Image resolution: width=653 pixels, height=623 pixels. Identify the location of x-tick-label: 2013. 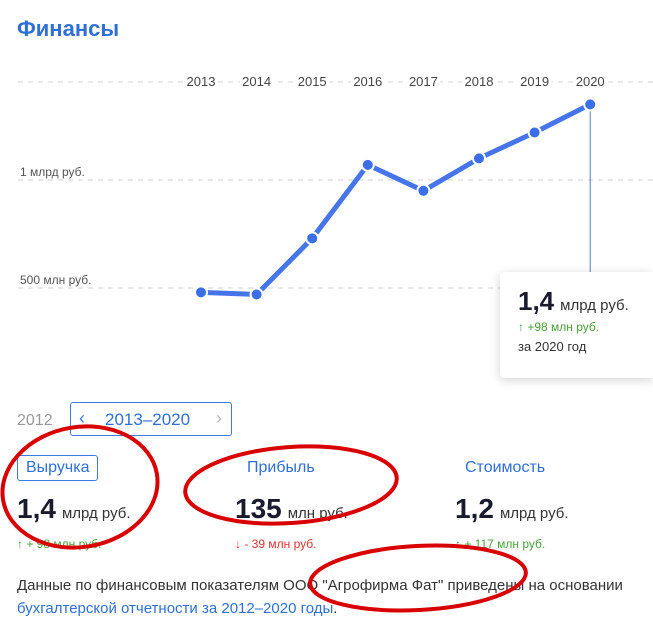
(201, 81).